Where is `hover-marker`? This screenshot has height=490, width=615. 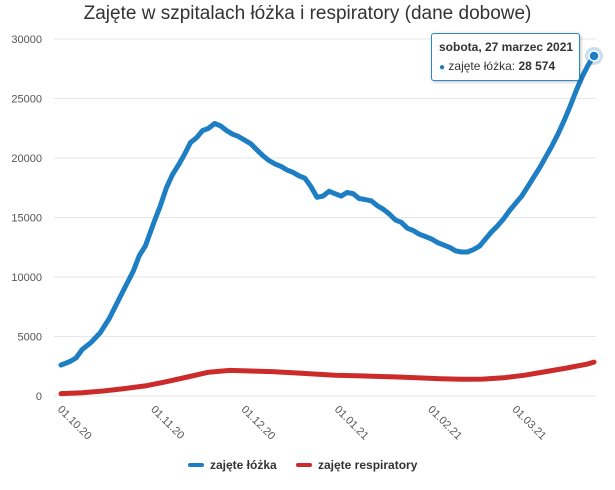
hover-marker is located at coordinates (594, 55).